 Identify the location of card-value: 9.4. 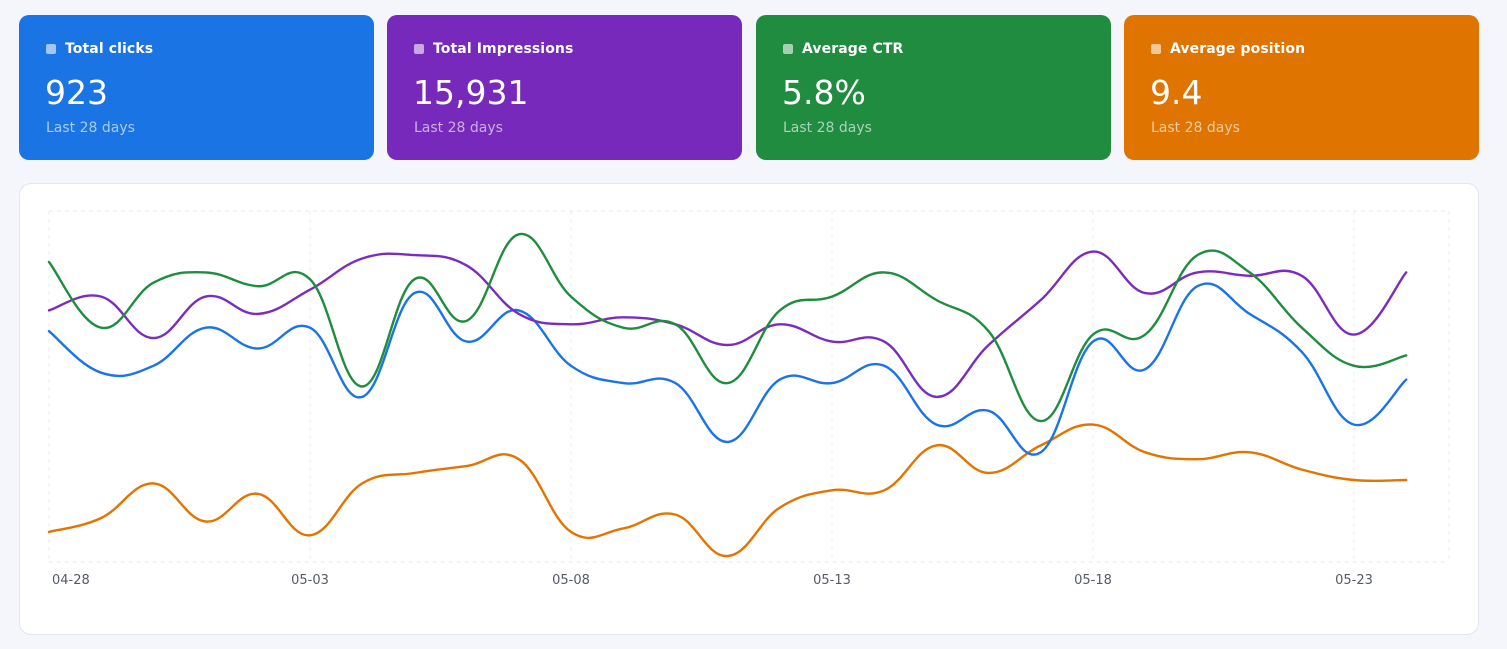
(1176, 92).